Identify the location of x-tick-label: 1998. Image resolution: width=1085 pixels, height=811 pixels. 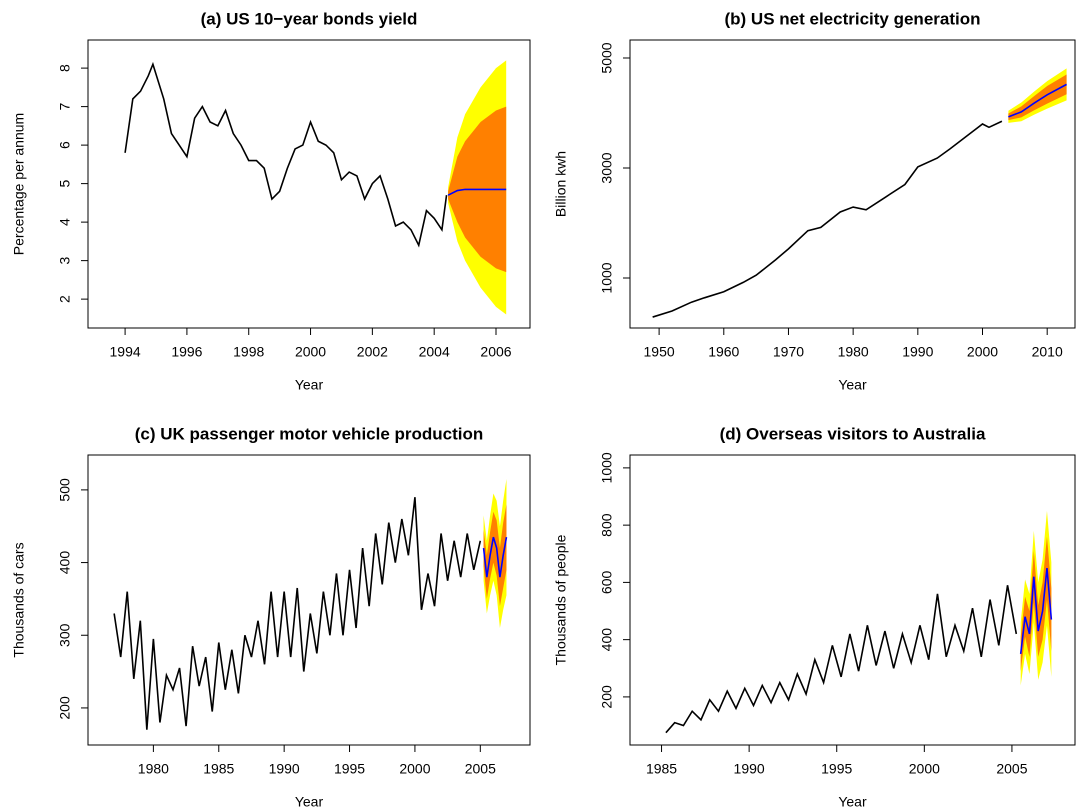
(248, 352).